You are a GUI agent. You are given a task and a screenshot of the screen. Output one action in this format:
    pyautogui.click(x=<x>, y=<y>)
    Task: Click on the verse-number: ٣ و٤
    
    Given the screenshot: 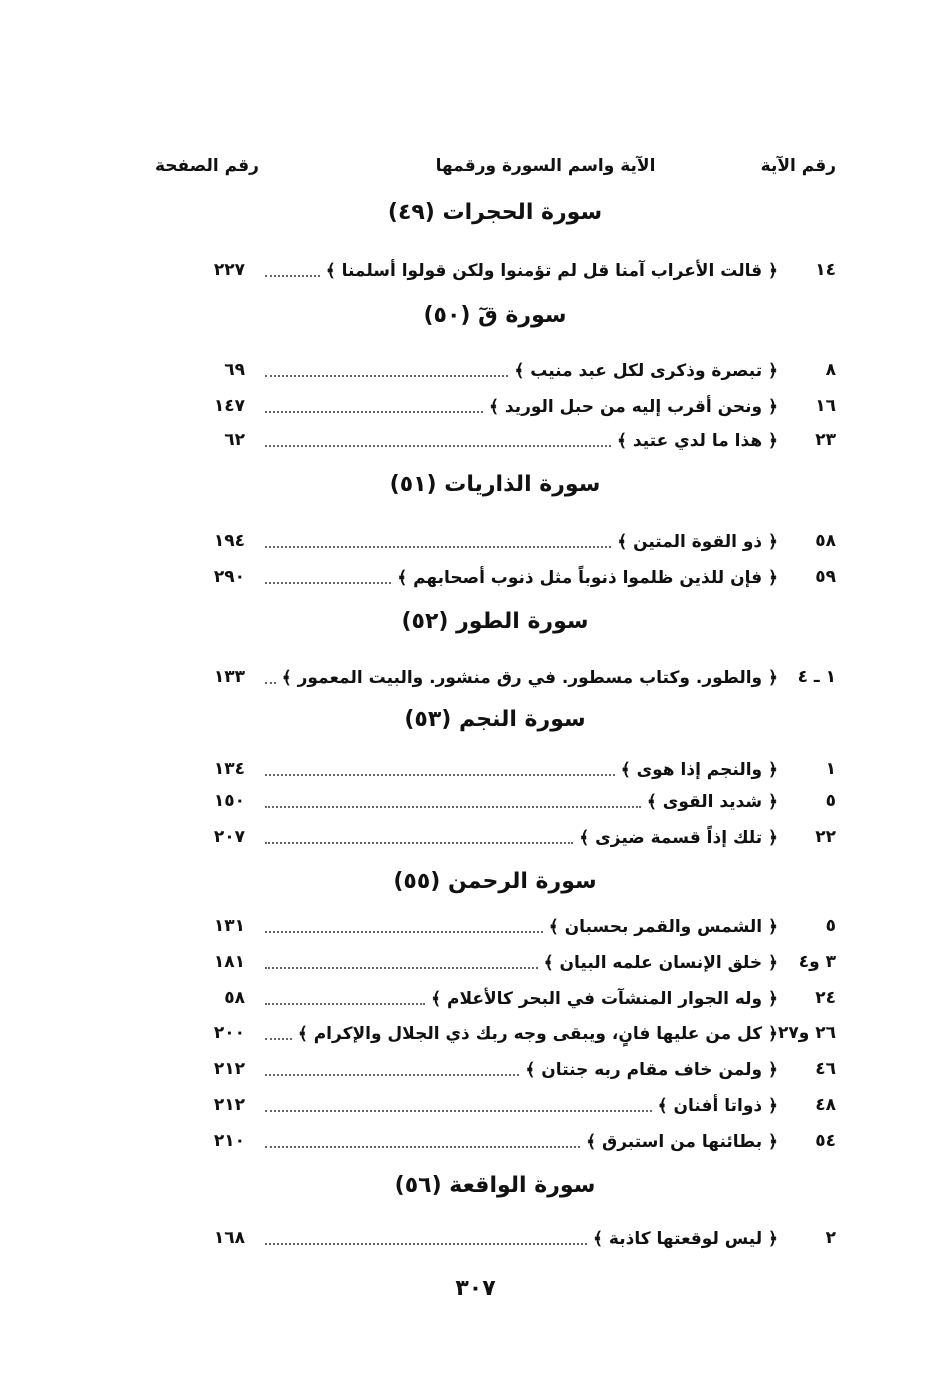 What is the action you would take?
    pyautogui.click(x=817, y=962)
    